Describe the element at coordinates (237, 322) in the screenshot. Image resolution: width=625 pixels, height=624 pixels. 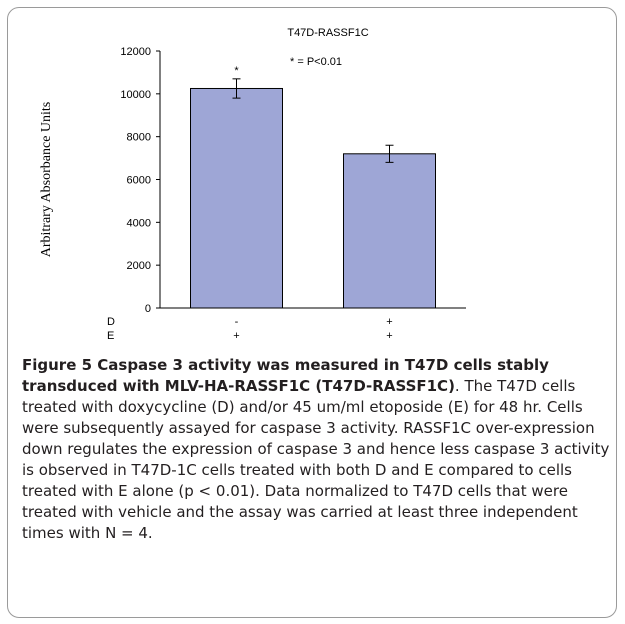
I see `treatment-value: -` at that location.